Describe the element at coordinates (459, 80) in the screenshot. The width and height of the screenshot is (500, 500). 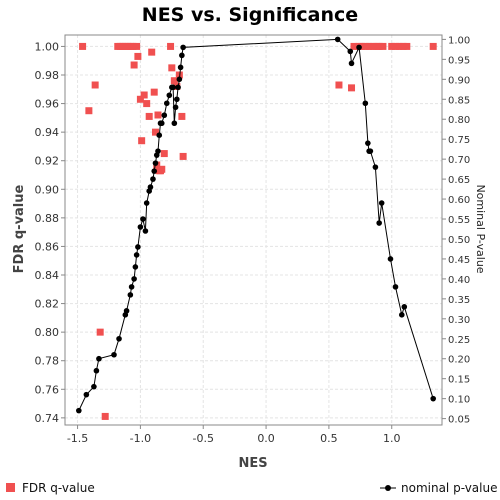
I see `y2-tick-label: 0.90` at that location.